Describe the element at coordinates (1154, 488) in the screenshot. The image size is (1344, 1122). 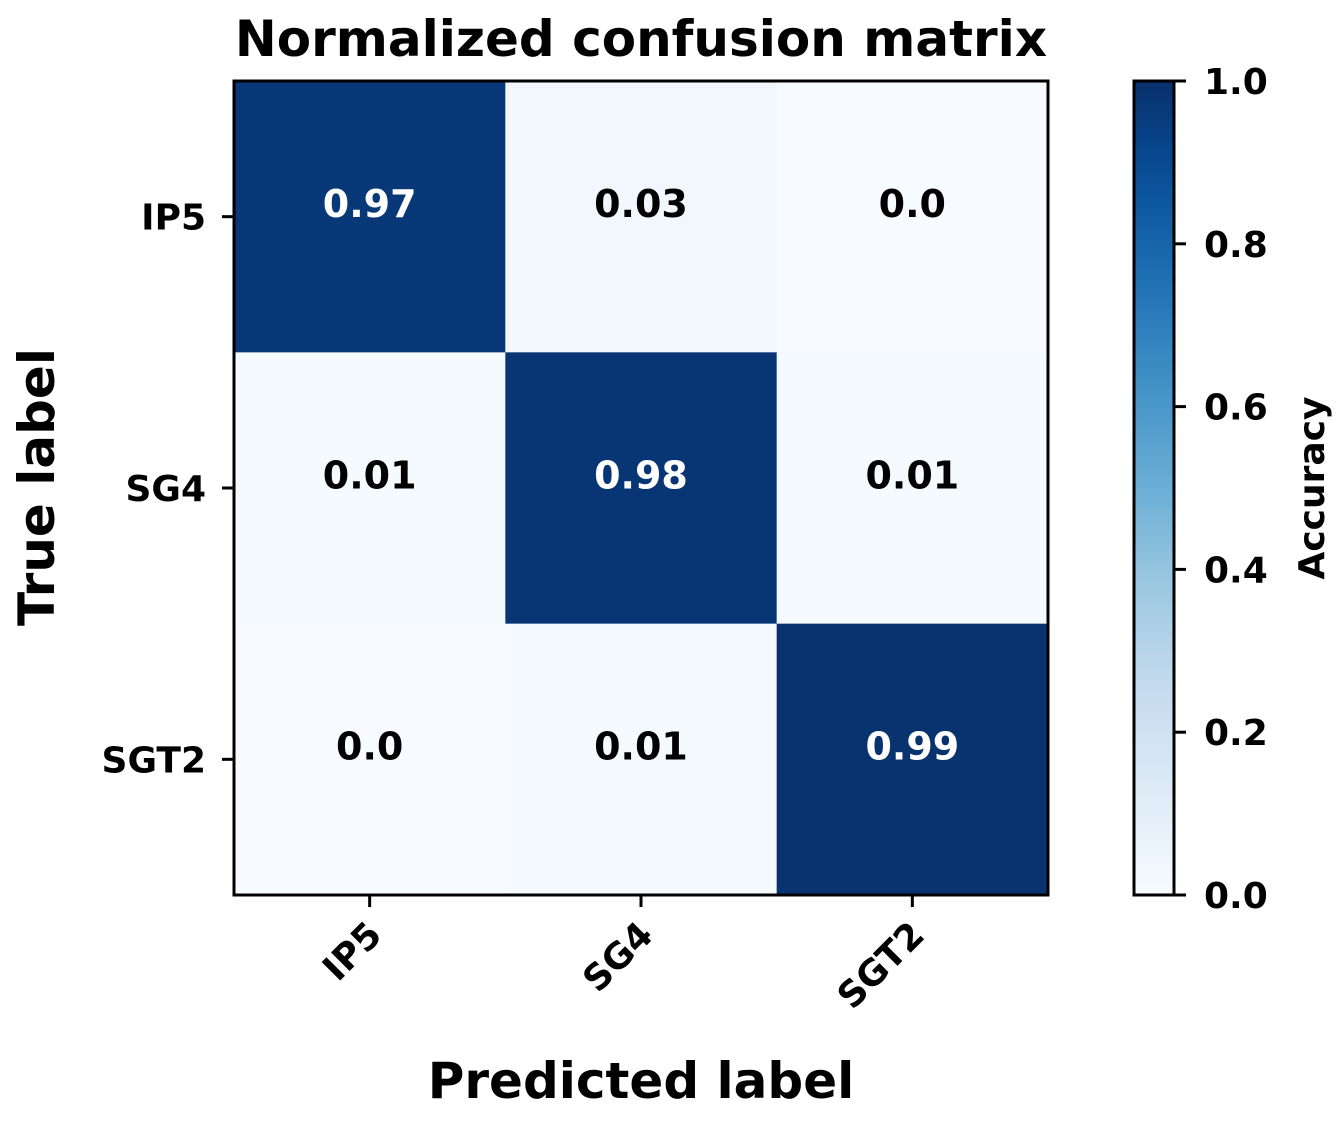
I see `colorbar` at that location.